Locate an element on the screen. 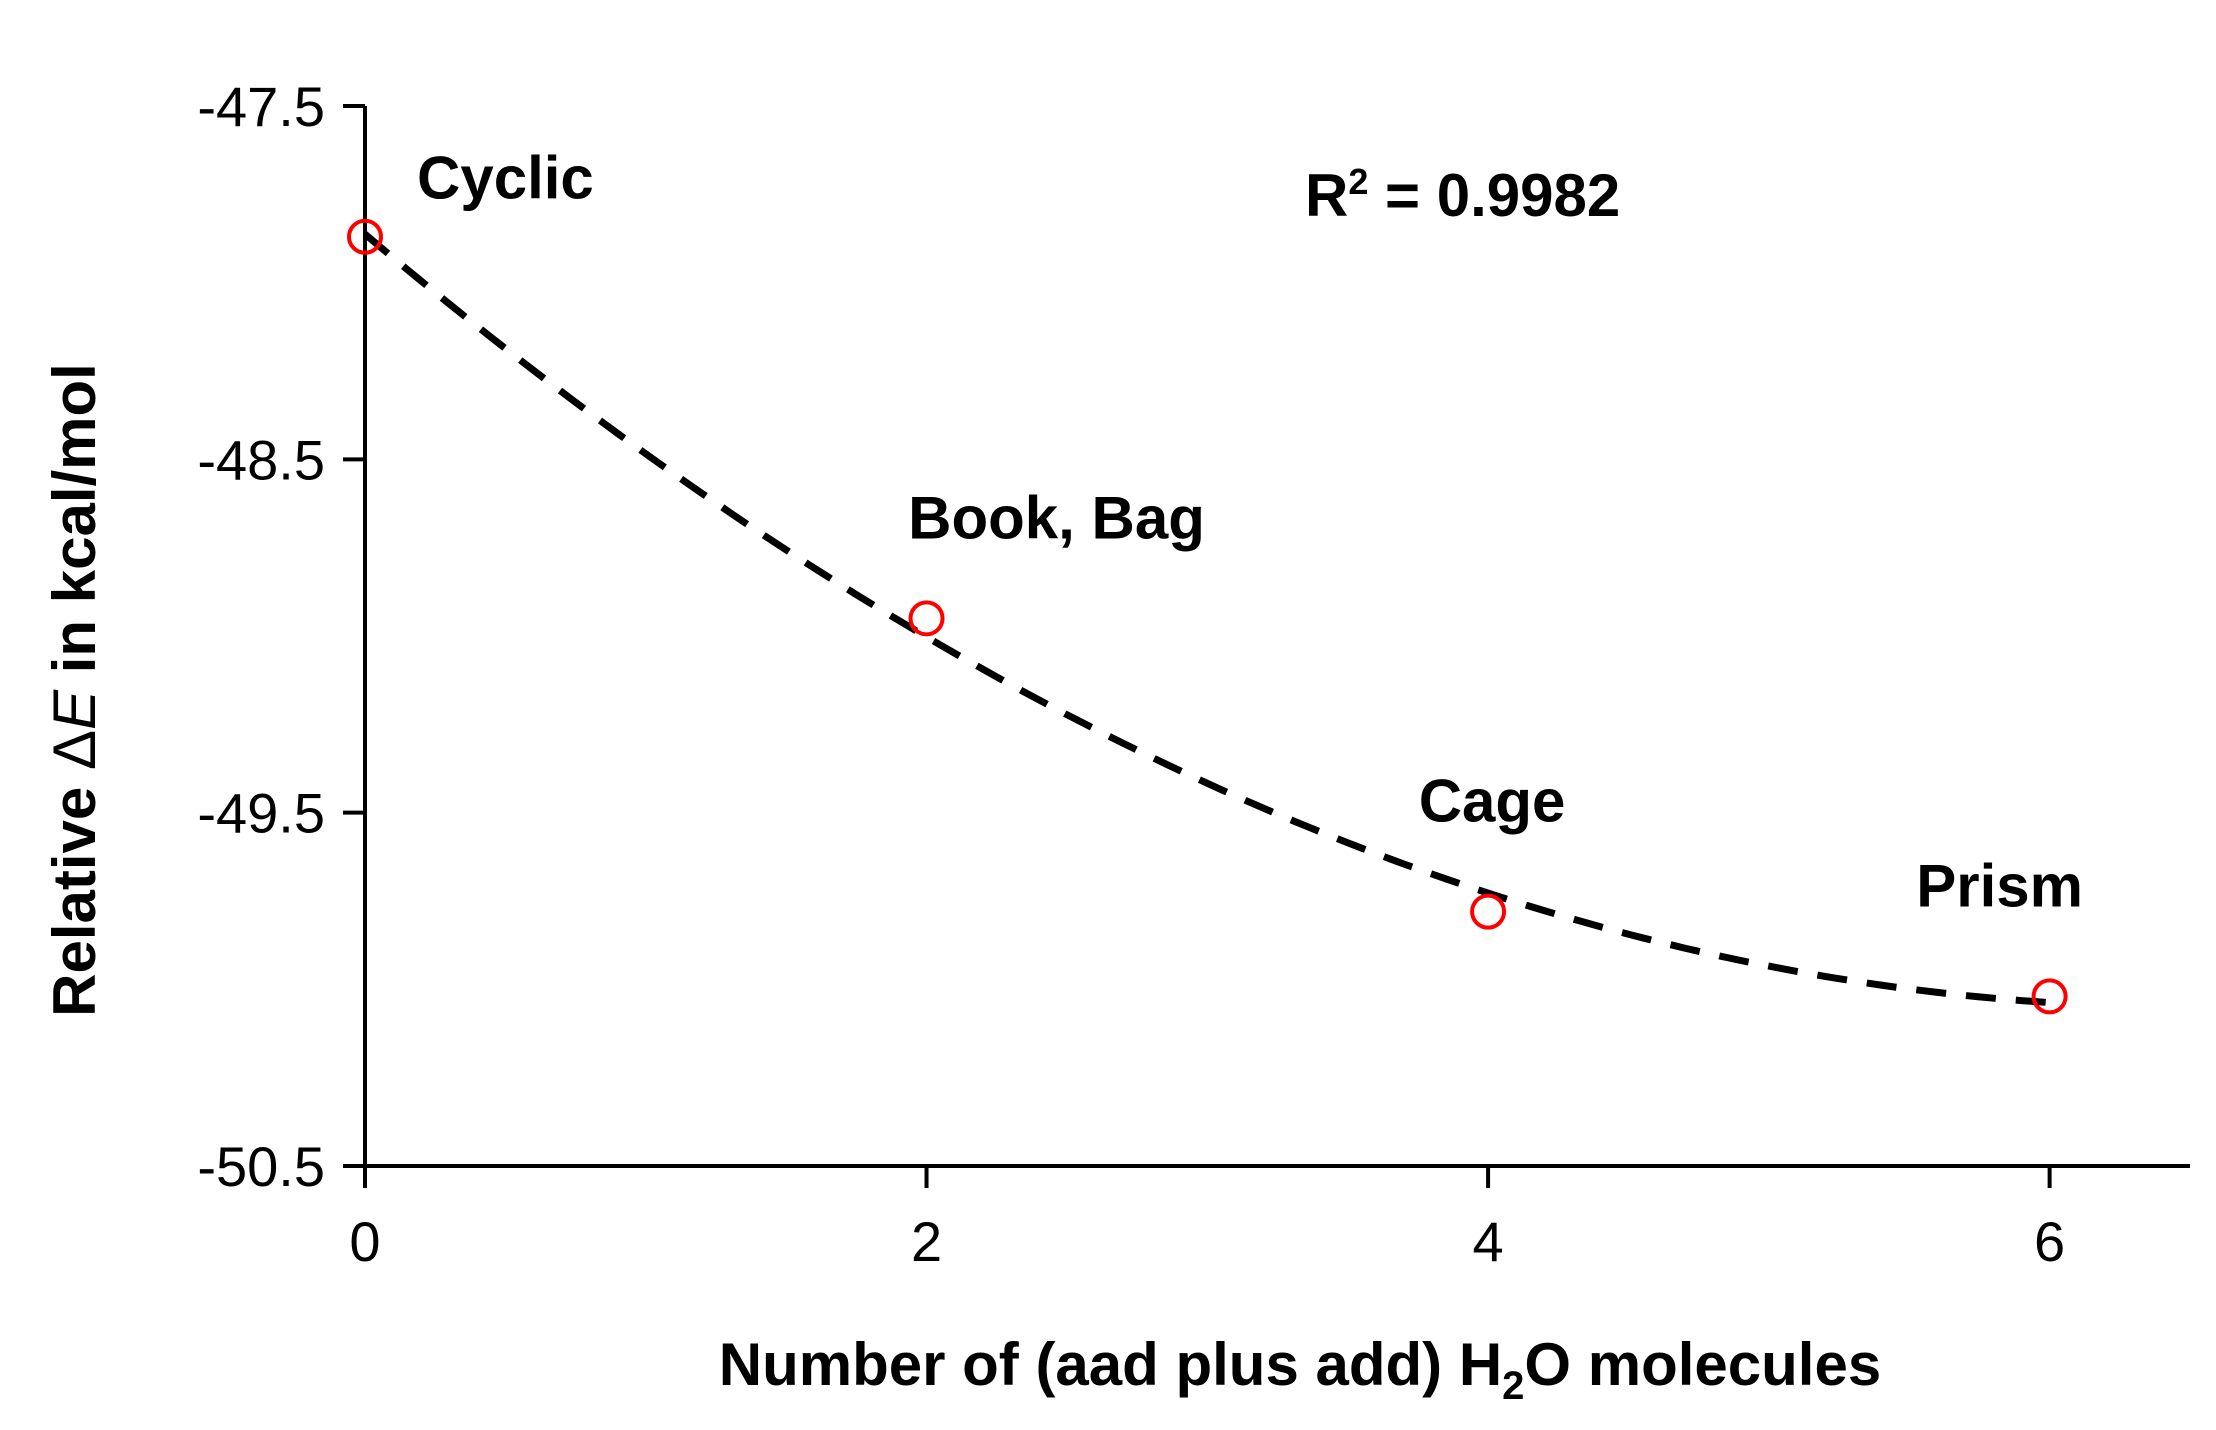  point-label: Cyclic is located at coordinates (505, 178).